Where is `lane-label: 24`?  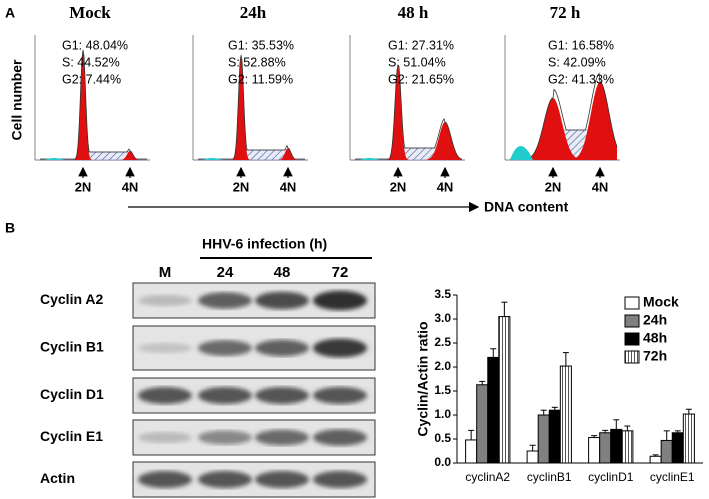 lane-label: 24 is located at coordinates (225, 272).